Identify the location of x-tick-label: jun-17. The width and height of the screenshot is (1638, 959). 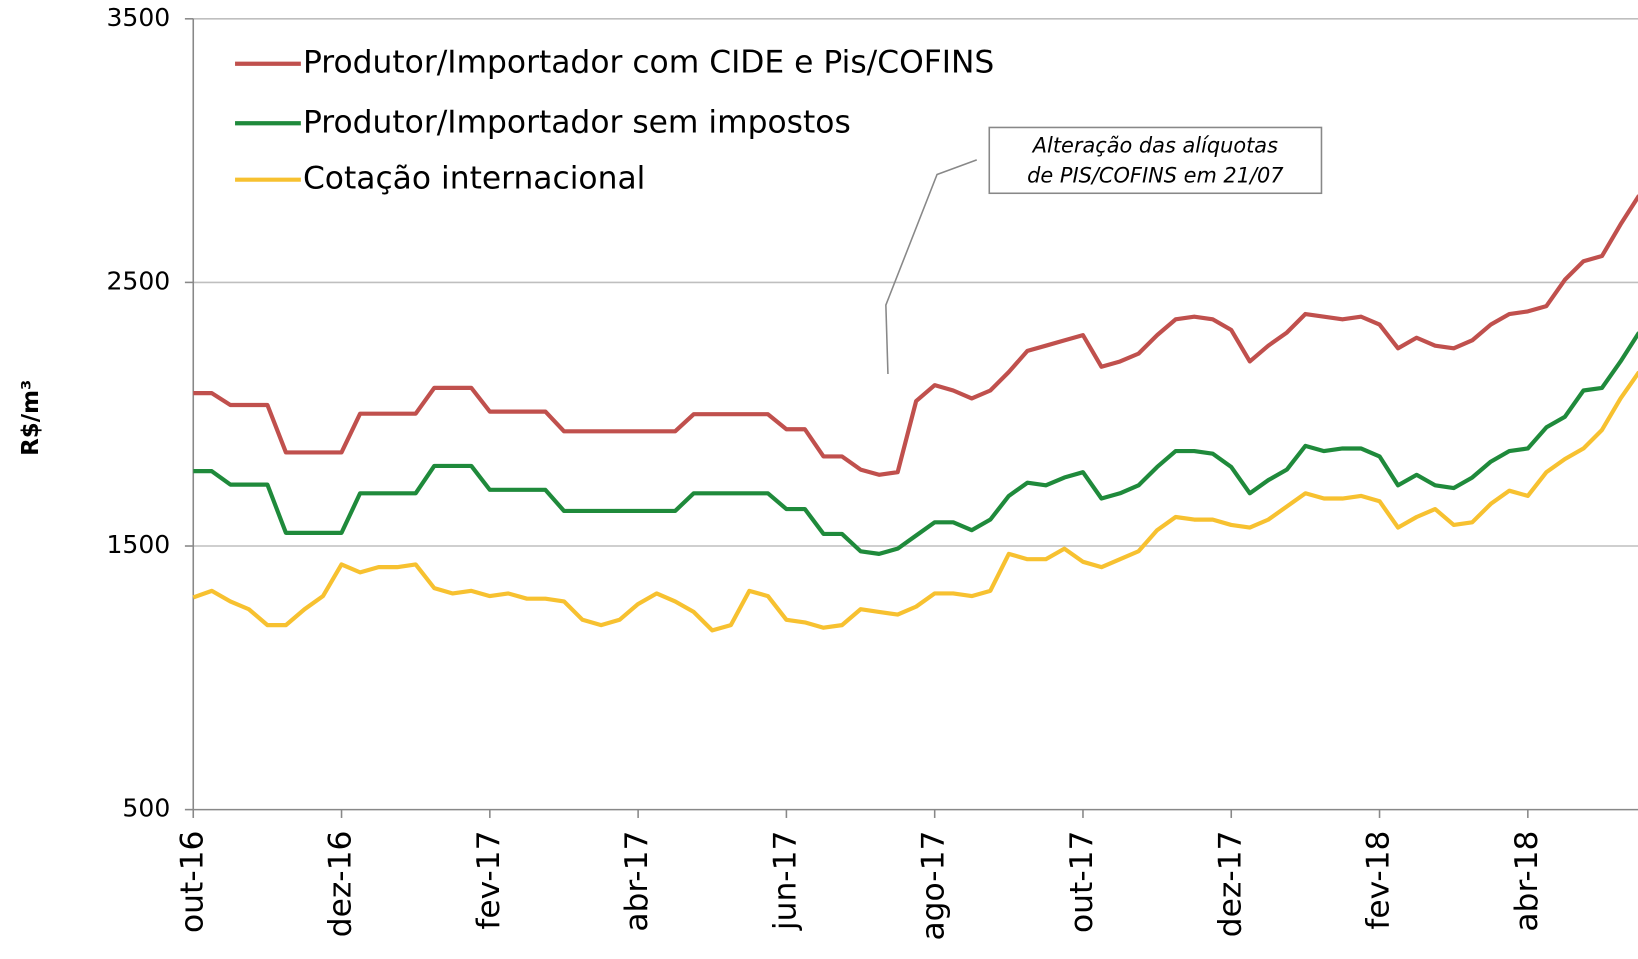
(785, 881).